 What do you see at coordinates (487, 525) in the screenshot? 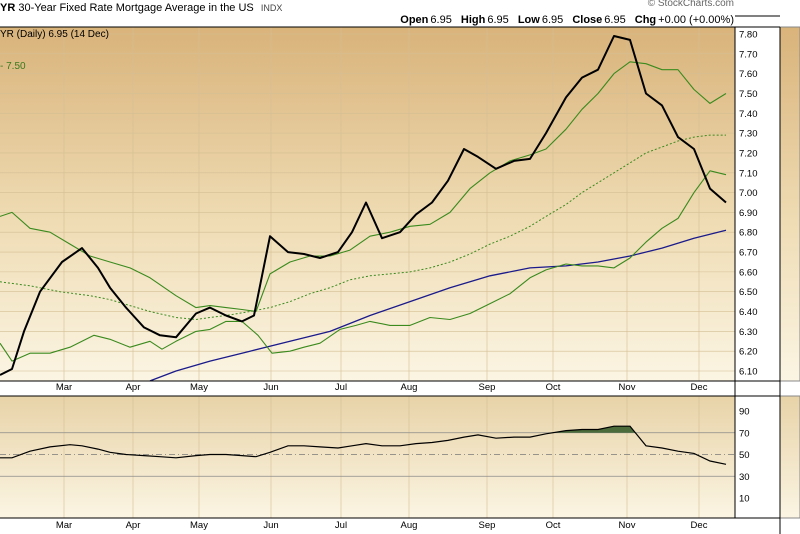
I see `x-tick-label-rsi: Sep` at bounding box center [487, 525].